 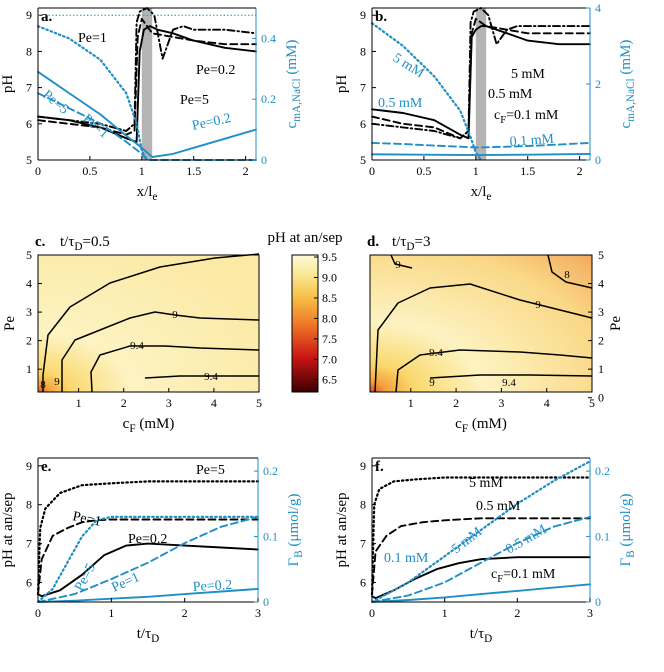 What do you see at coordinates (532, 141) in the screenshot?
I see `annotation-label: 0.1 mM` at bounding box center [532, 141].